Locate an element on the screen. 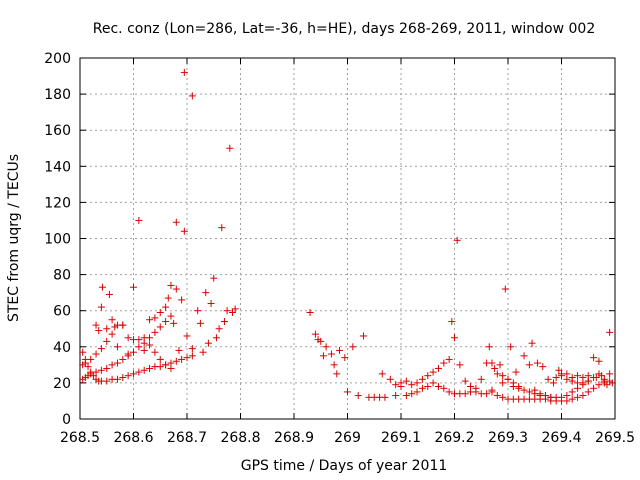 This screenshot has height=480, width=640. x-tick-label: 269.5 is located at coordinates (615, 438).